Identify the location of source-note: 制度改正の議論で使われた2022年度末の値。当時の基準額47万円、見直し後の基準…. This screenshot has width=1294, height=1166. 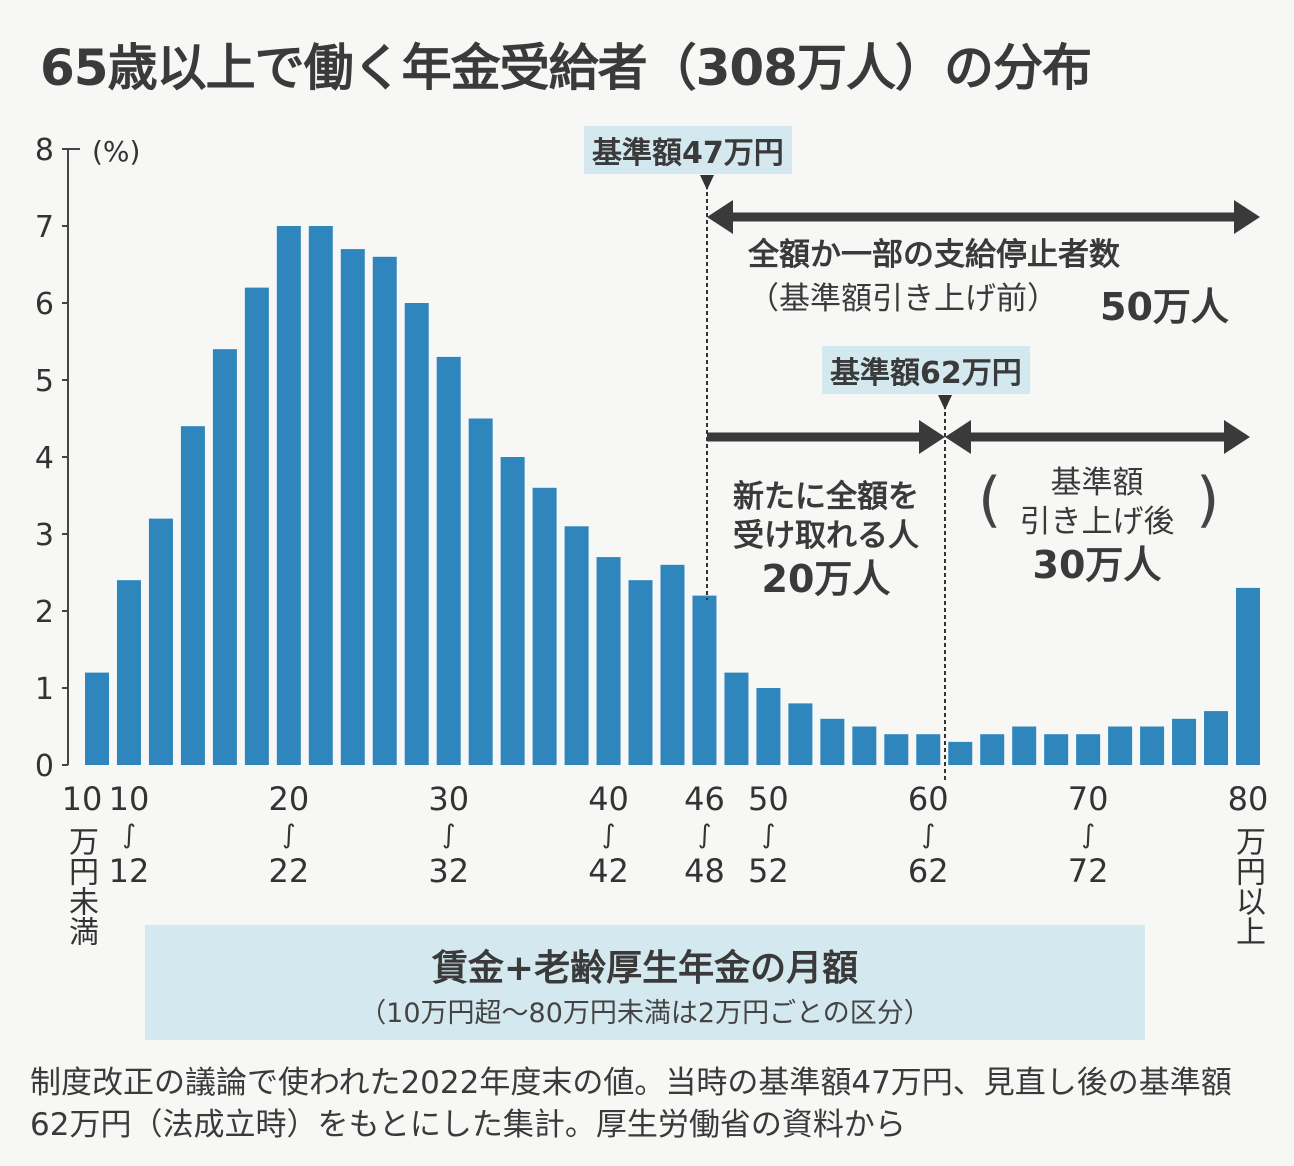
(631, 1104).